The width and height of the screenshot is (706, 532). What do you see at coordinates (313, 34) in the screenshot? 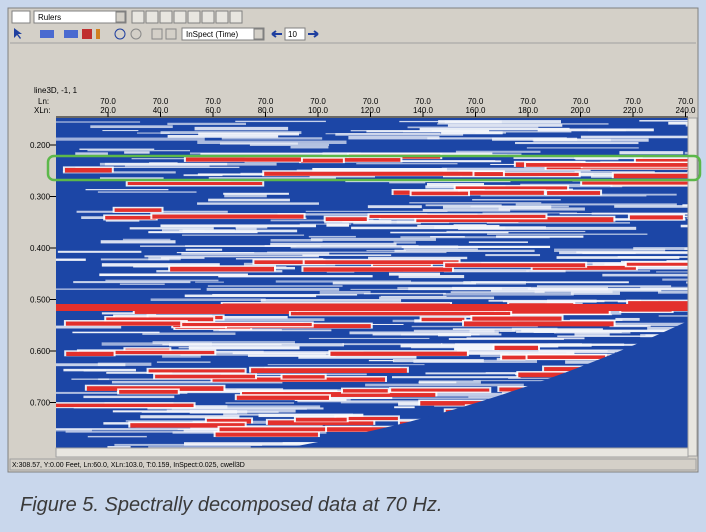
I see `next-arrow` at bounding box center [313, 34].